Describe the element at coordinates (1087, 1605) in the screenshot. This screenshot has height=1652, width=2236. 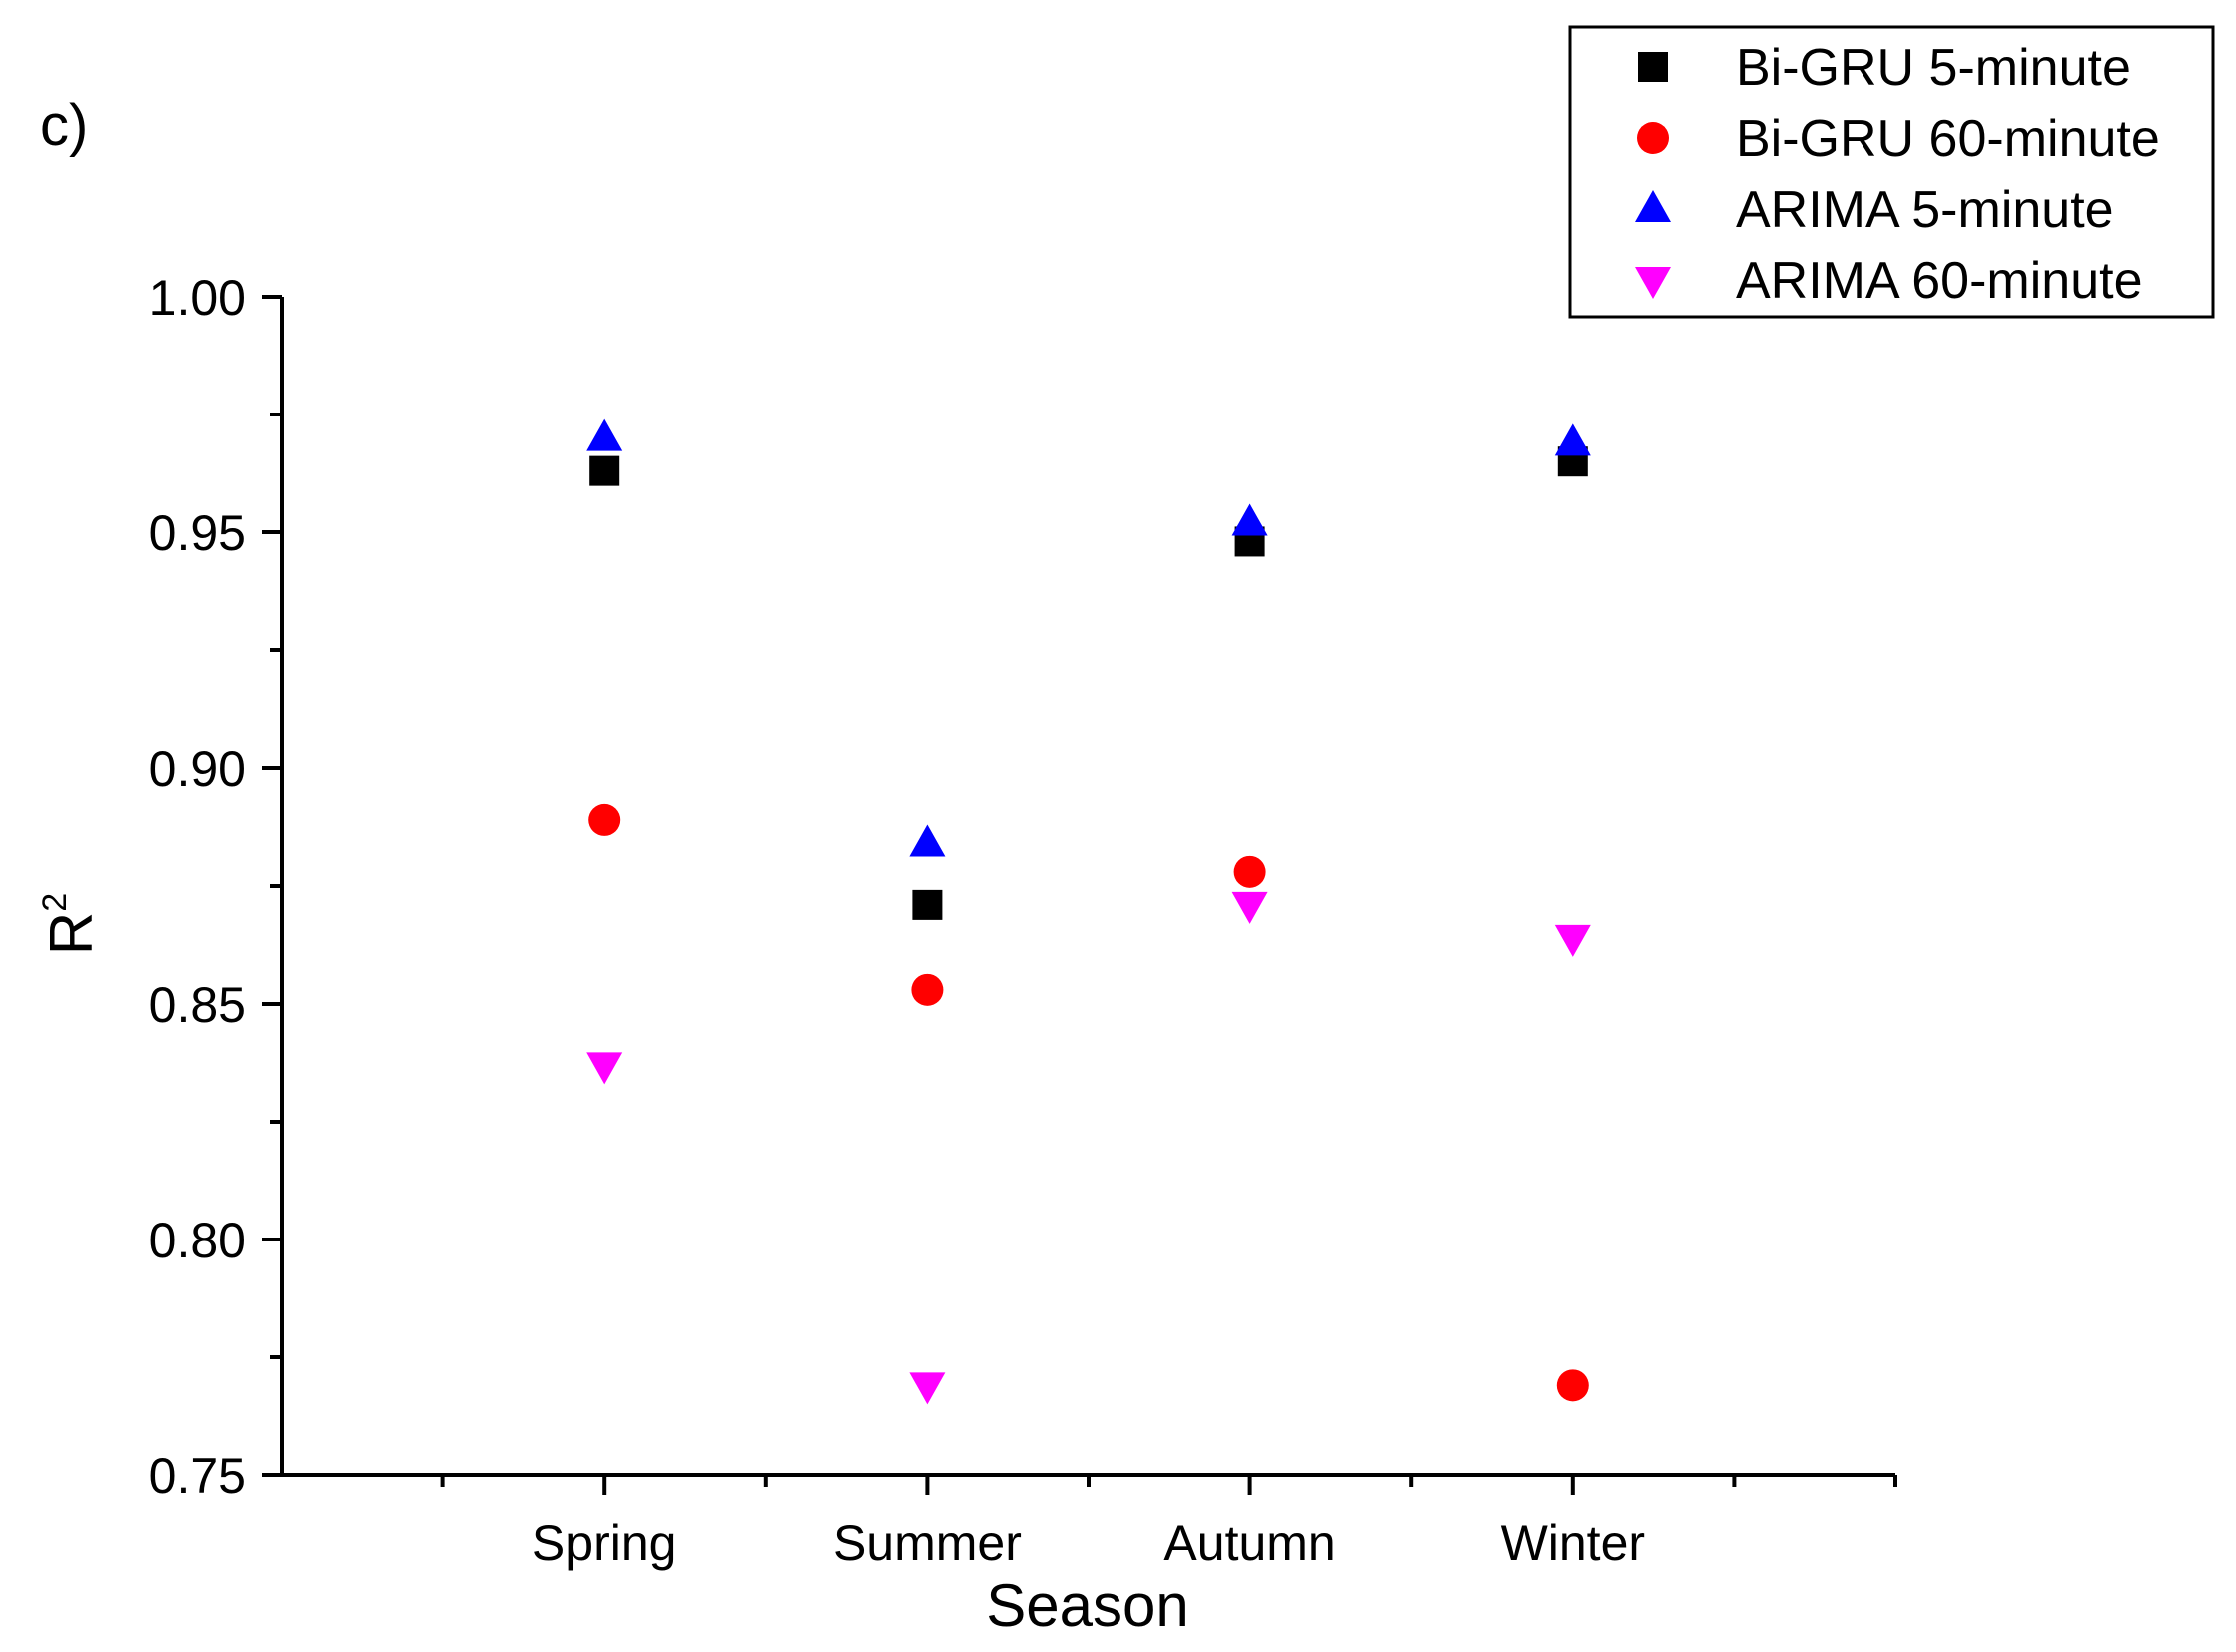
I see `x-axis-label: Season` at that location.